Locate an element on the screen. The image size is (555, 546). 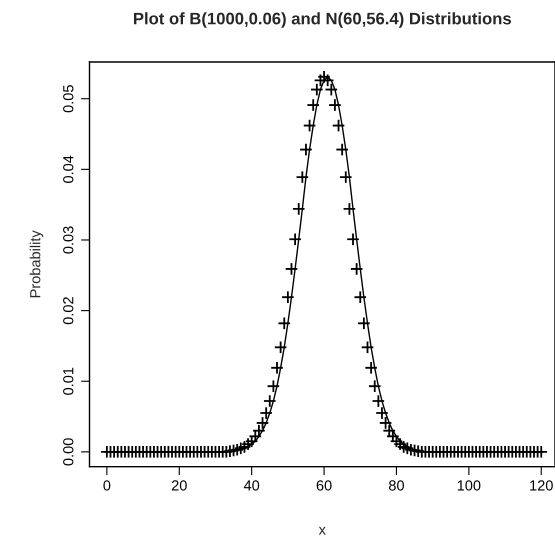
x-axis-title: x is located at coordinates (322, 530).